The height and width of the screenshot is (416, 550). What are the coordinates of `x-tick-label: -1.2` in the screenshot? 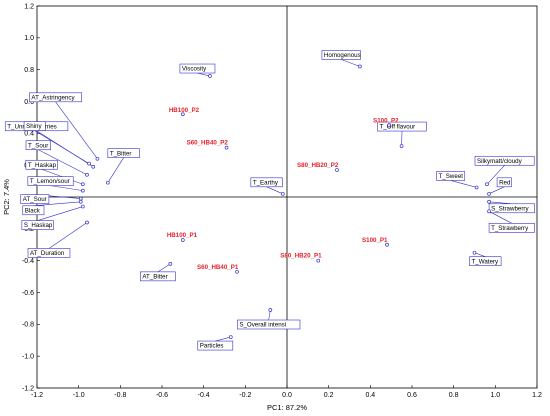 It's located at (37, 395).